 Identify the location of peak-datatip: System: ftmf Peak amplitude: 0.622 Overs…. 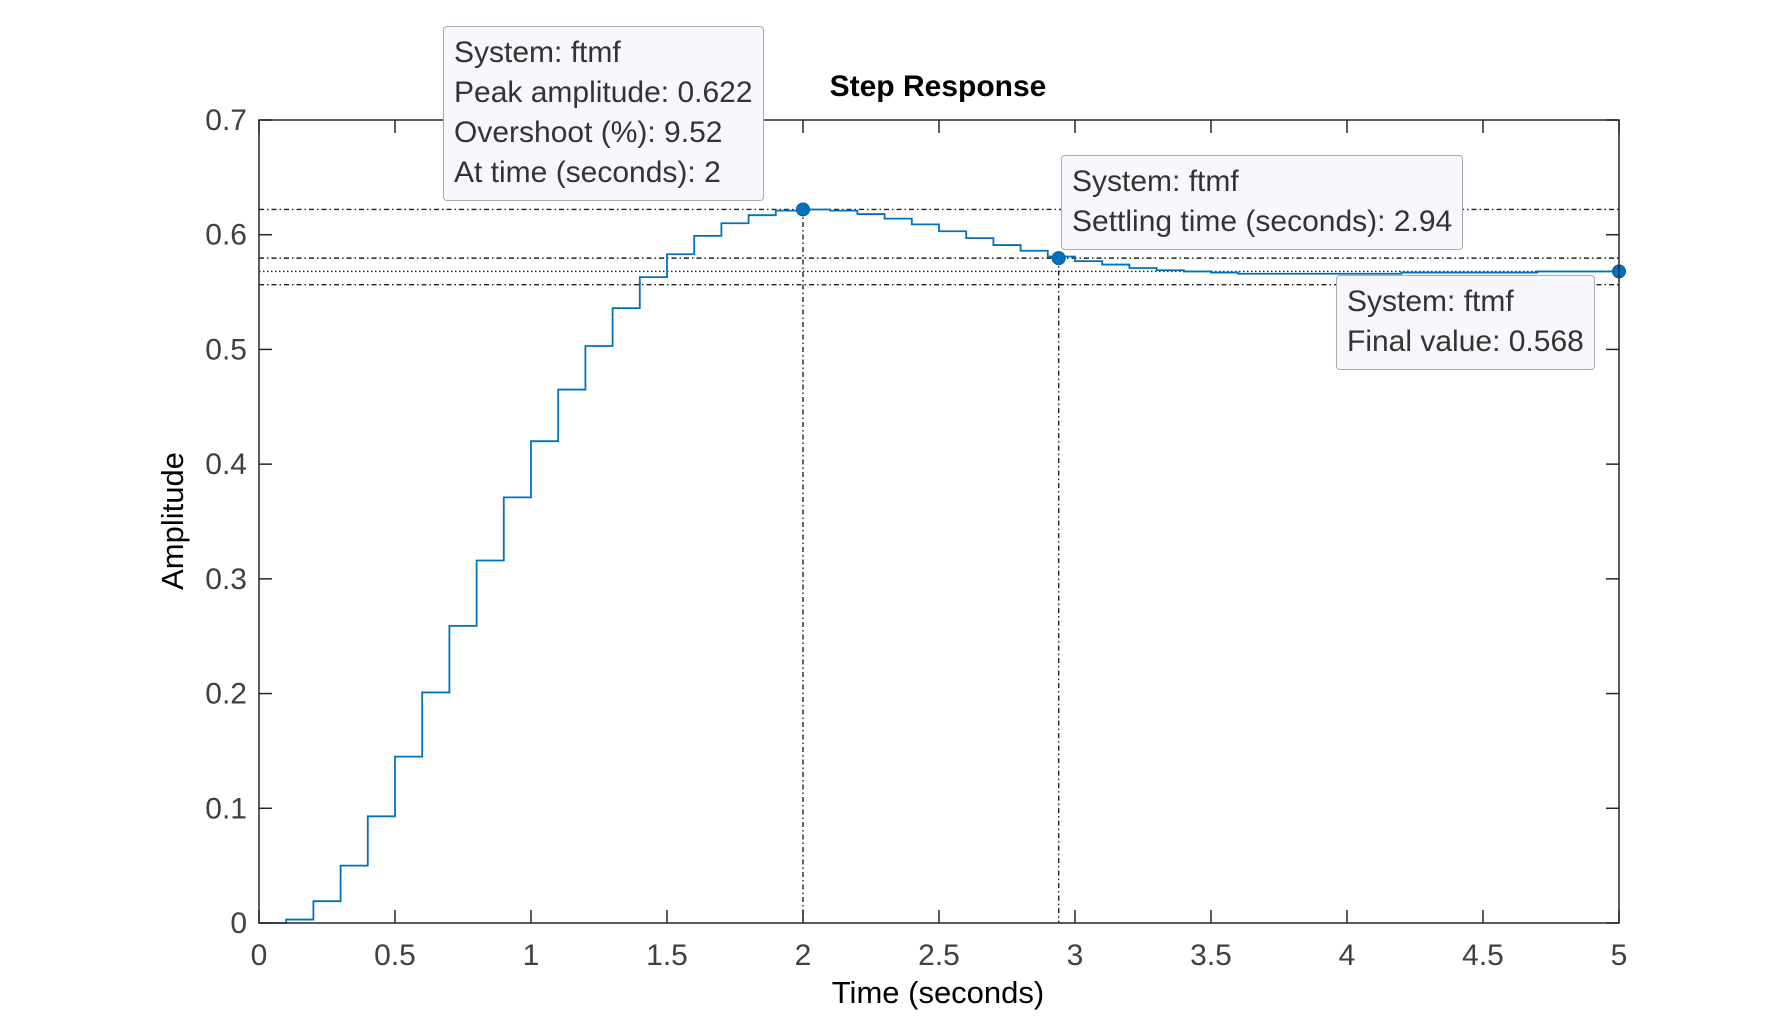
(603, 113).